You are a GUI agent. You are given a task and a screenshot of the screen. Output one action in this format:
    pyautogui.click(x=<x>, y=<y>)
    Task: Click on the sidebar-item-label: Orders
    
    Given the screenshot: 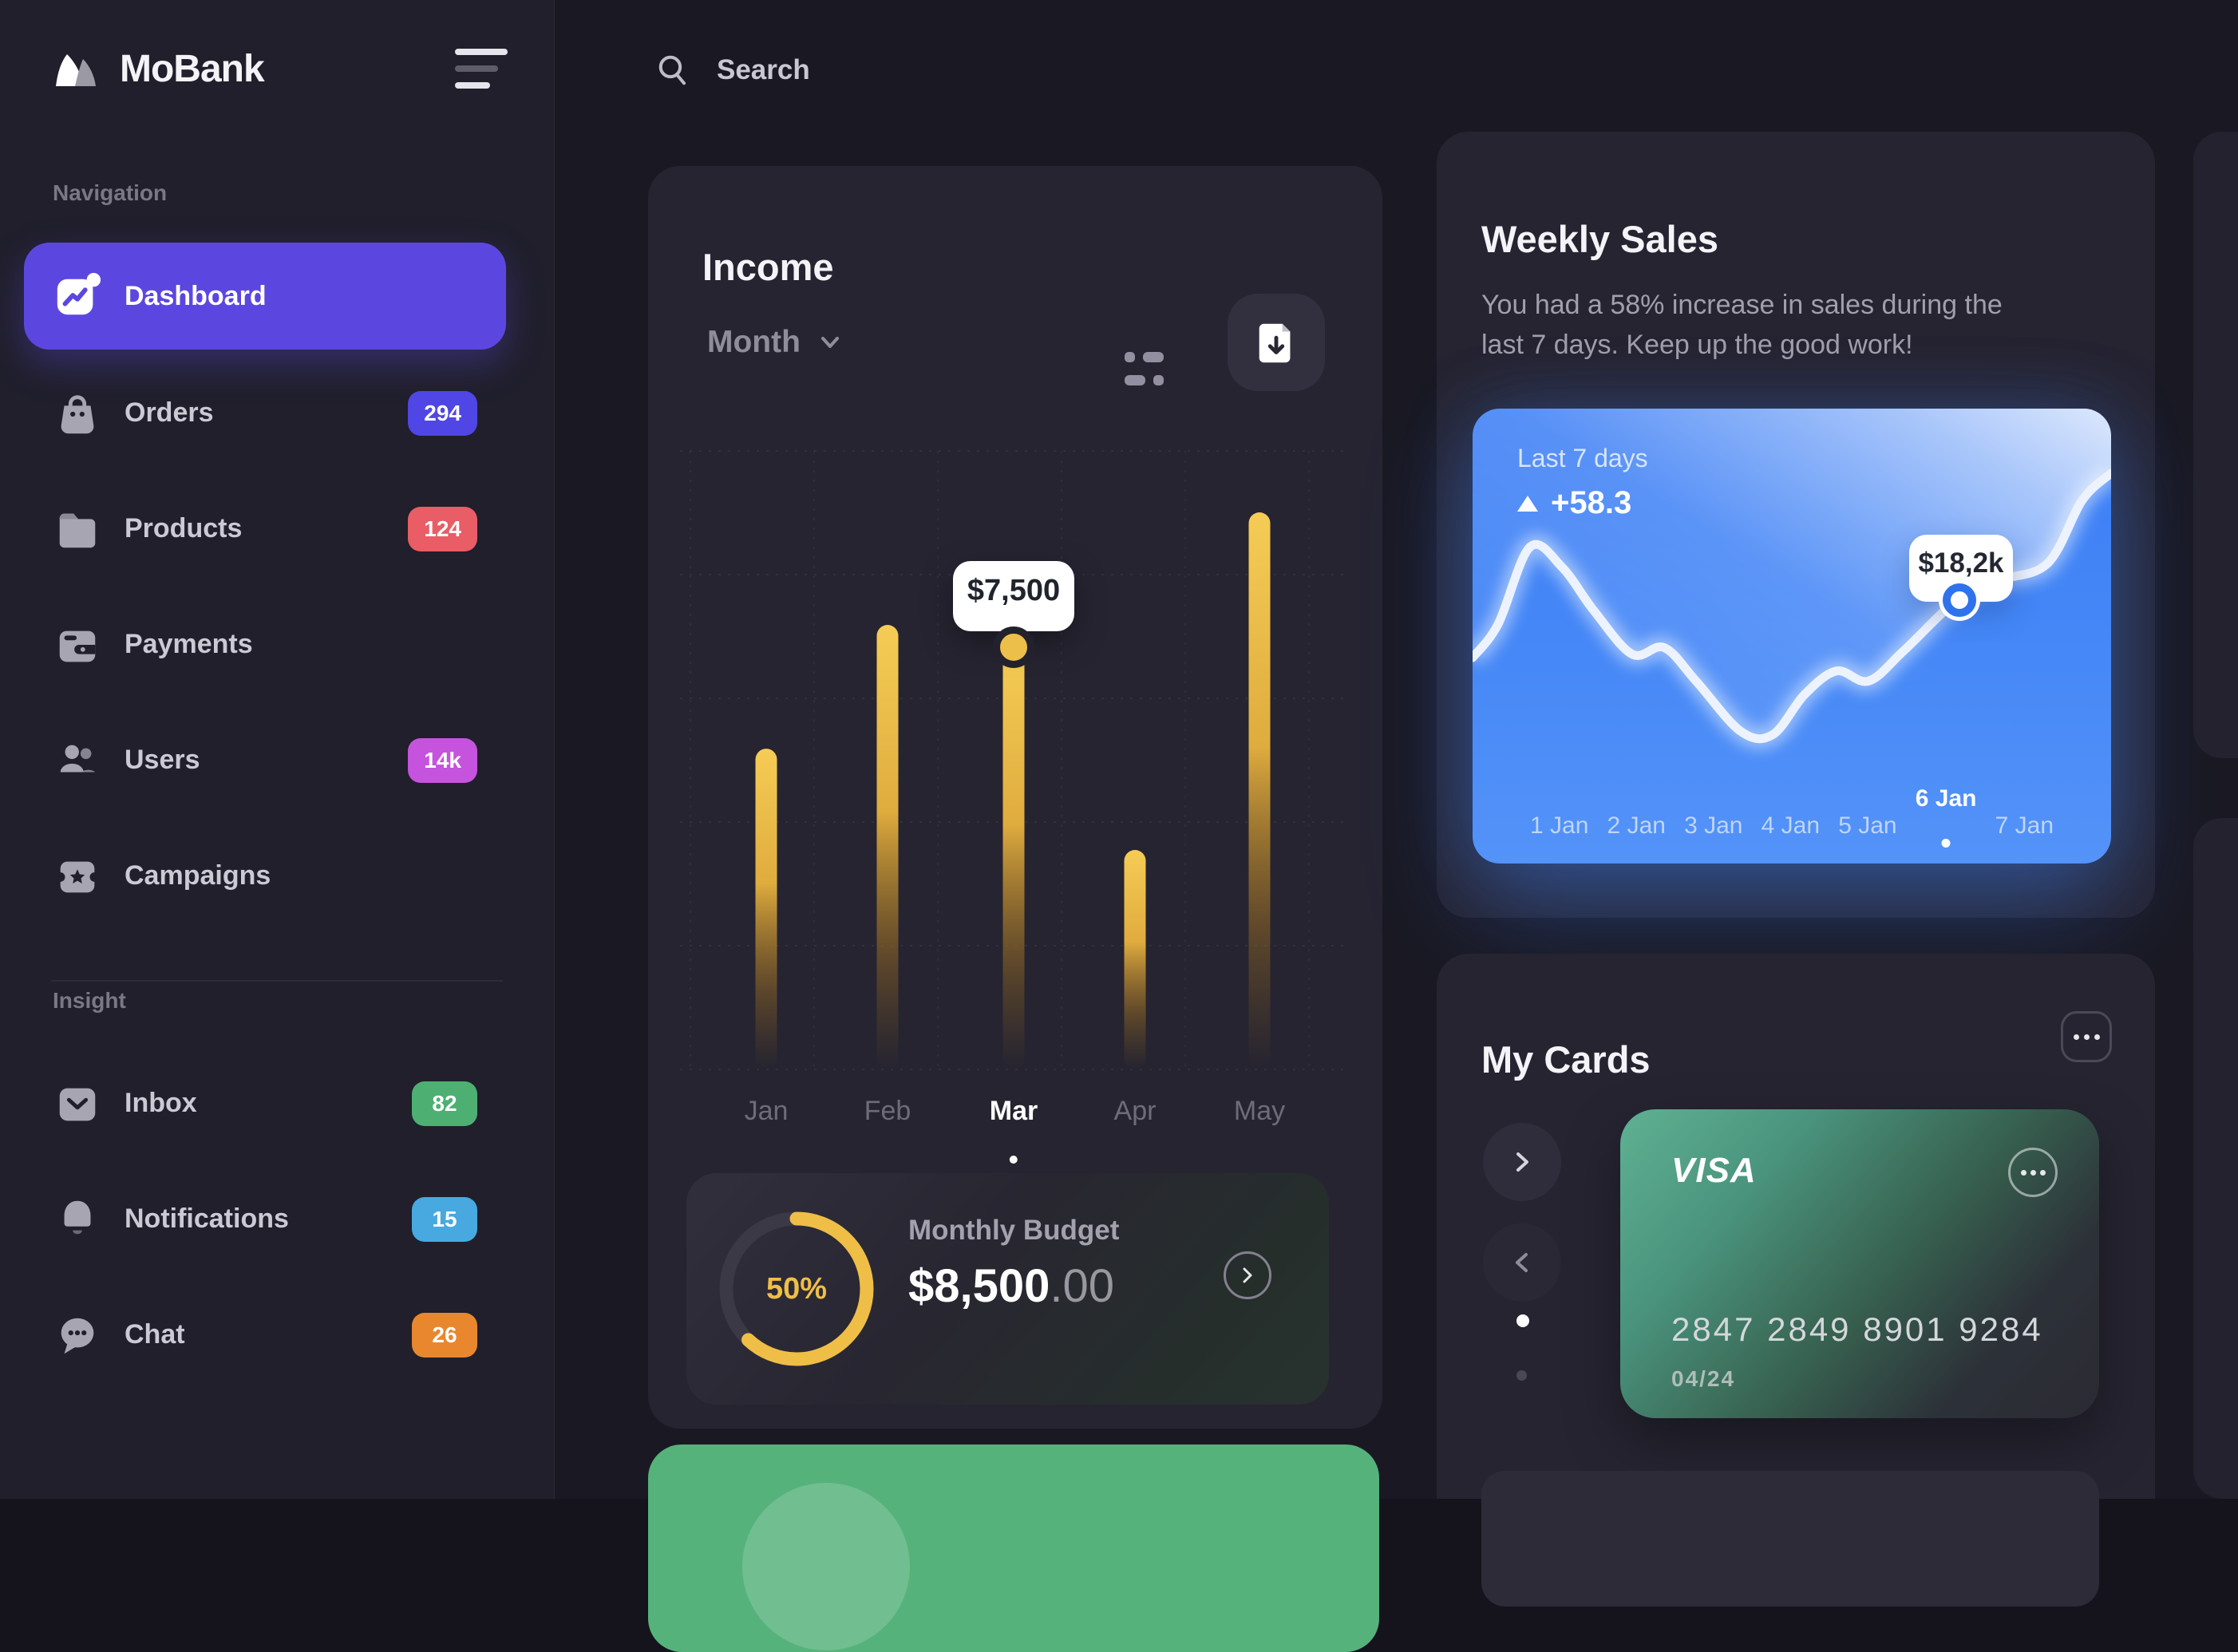 What is the action you would take?
    pyautogui.click(x=169, y=413)
    